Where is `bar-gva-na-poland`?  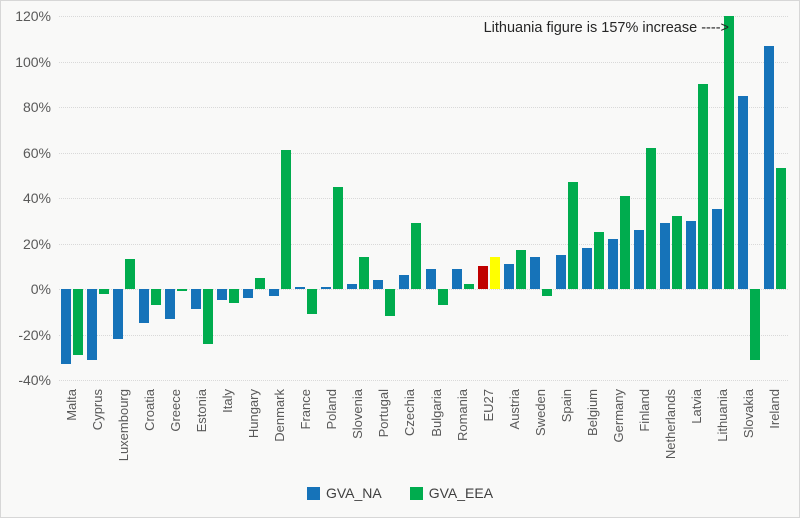 bar-gva-na-poland is located at coordinates (326, 287).